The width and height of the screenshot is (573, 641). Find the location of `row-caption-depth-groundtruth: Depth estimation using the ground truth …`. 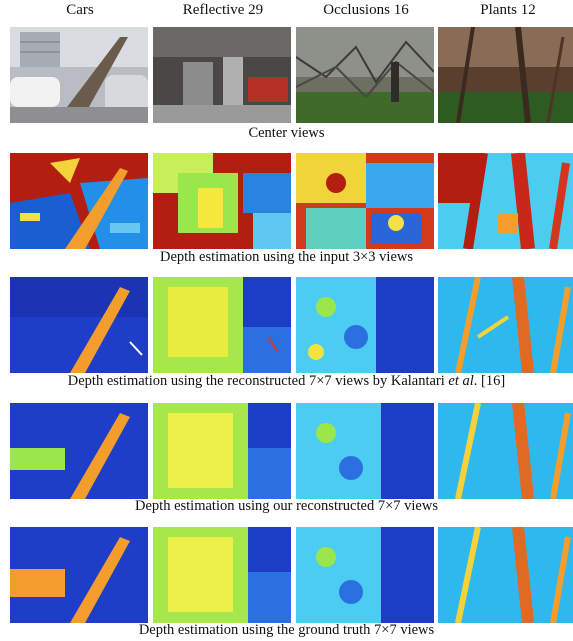

row-caption-depth-groundtruth: Depth estimation using the ground truth … is located at coordinates (286, 630).